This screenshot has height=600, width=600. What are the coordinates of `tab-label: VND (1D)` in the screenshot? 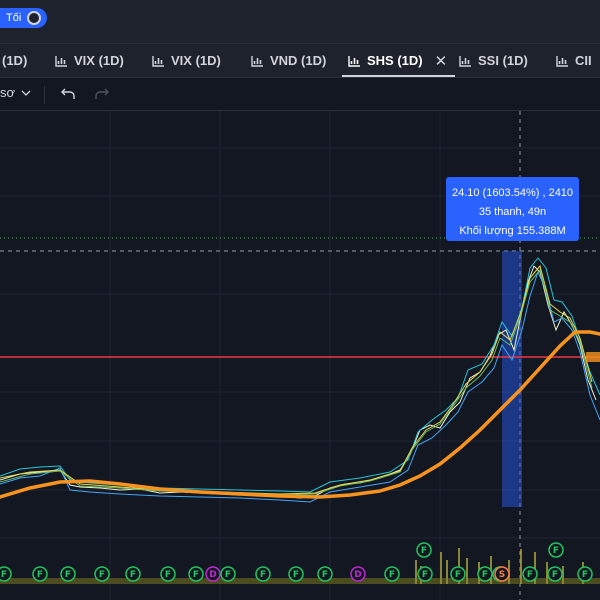 It's located at (298, 60).